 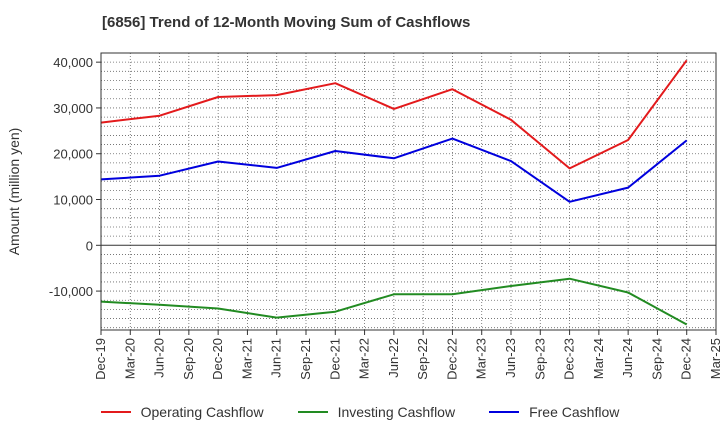 What do you see at coordinates (246, 358) in the screenshot?
I see `x-tick-label: Mar-21` at bounding box center [246, 358].